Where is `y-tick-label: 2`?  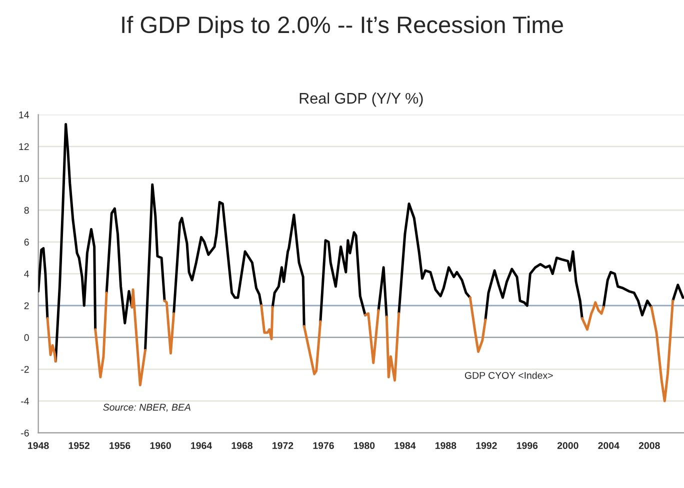 y-tick-label: 2 is located at coordinates (26, 306).